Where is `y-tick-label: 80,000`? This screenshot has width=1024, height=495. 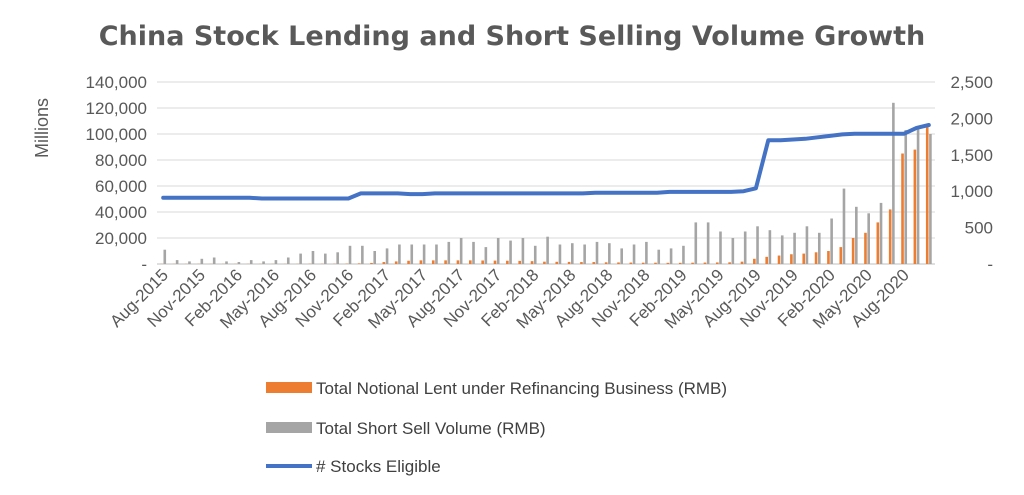 y-tick-label: 80,000 is located at coordinates (121, 160).